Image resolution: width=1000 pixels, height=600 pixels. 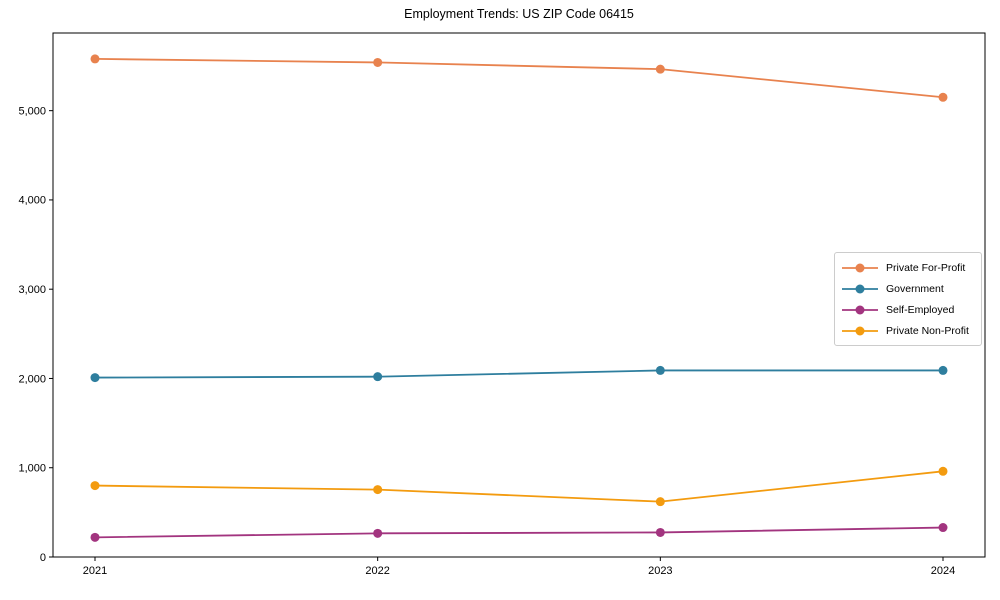 What do you see at coordinates (920, 309) in the screenshot?
I see `legend-label: Self-Employed` at bounding box center [920, 309].